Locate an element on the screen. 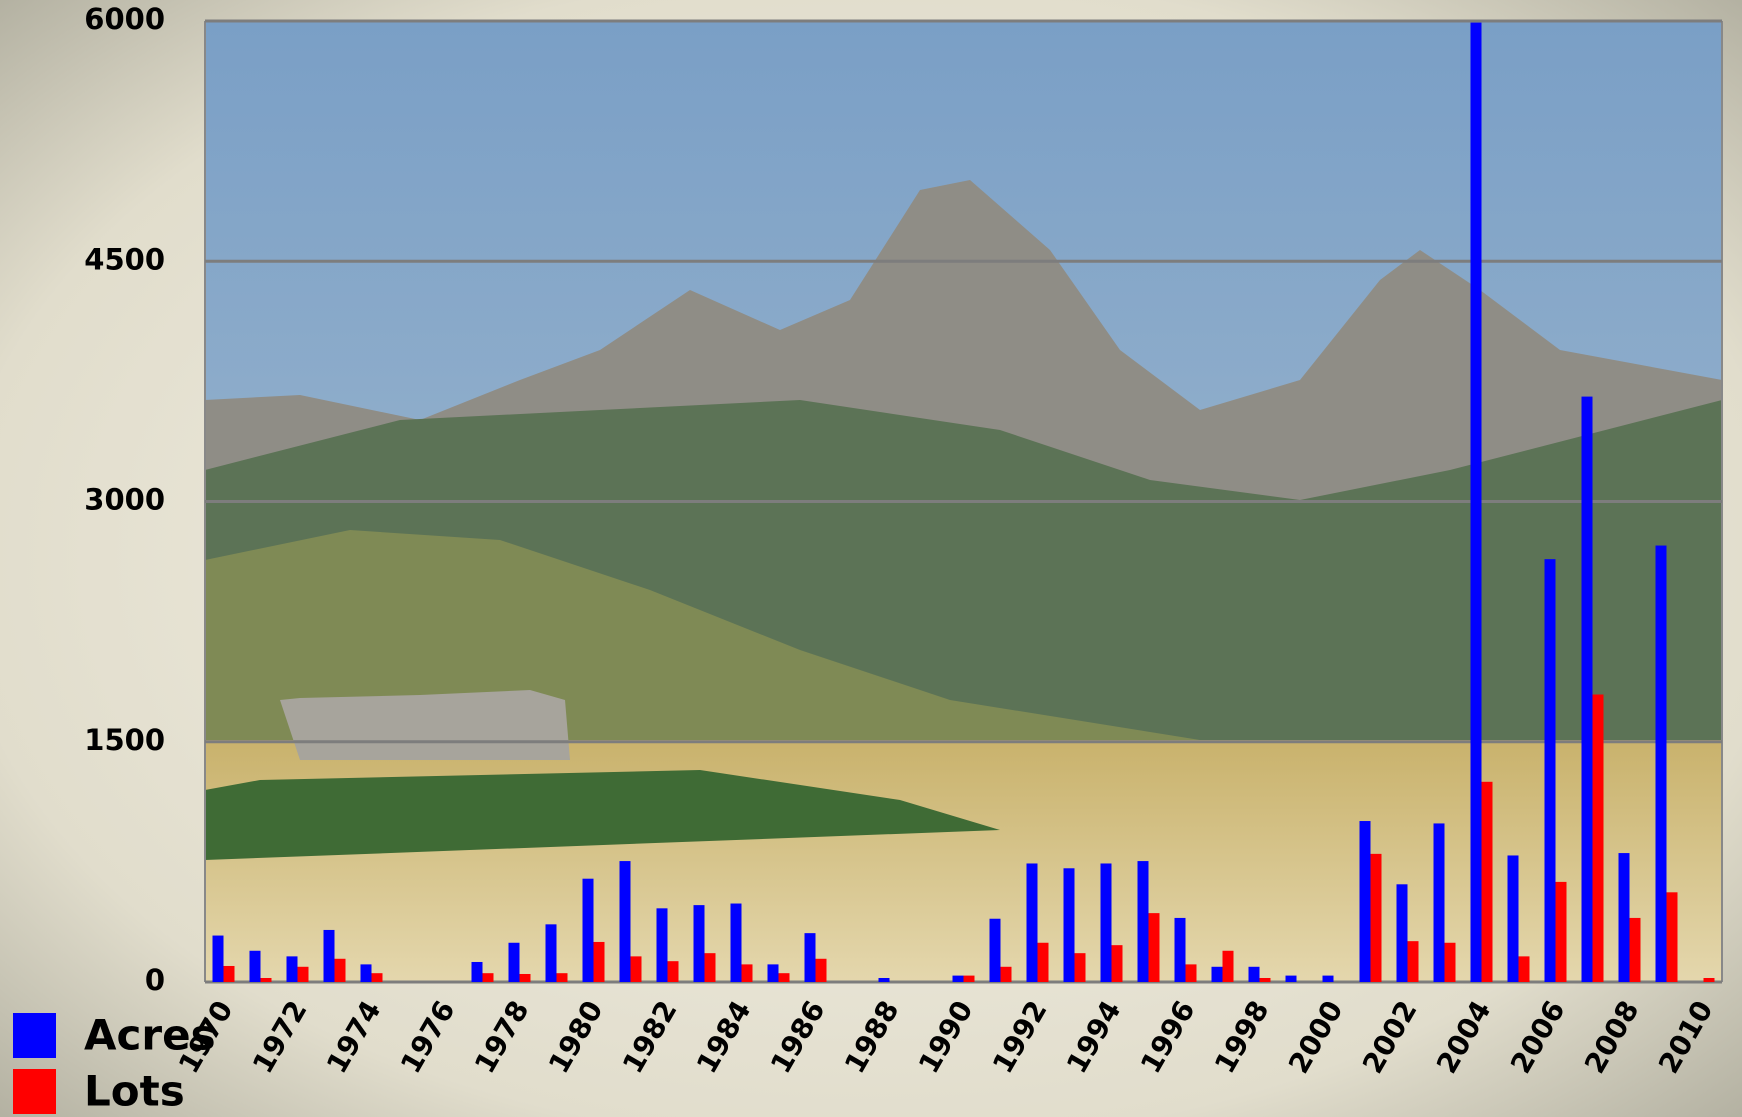 This screenshot has width=1742, height=1117. legend-label: Acres is located at coordinates (150, 1035).